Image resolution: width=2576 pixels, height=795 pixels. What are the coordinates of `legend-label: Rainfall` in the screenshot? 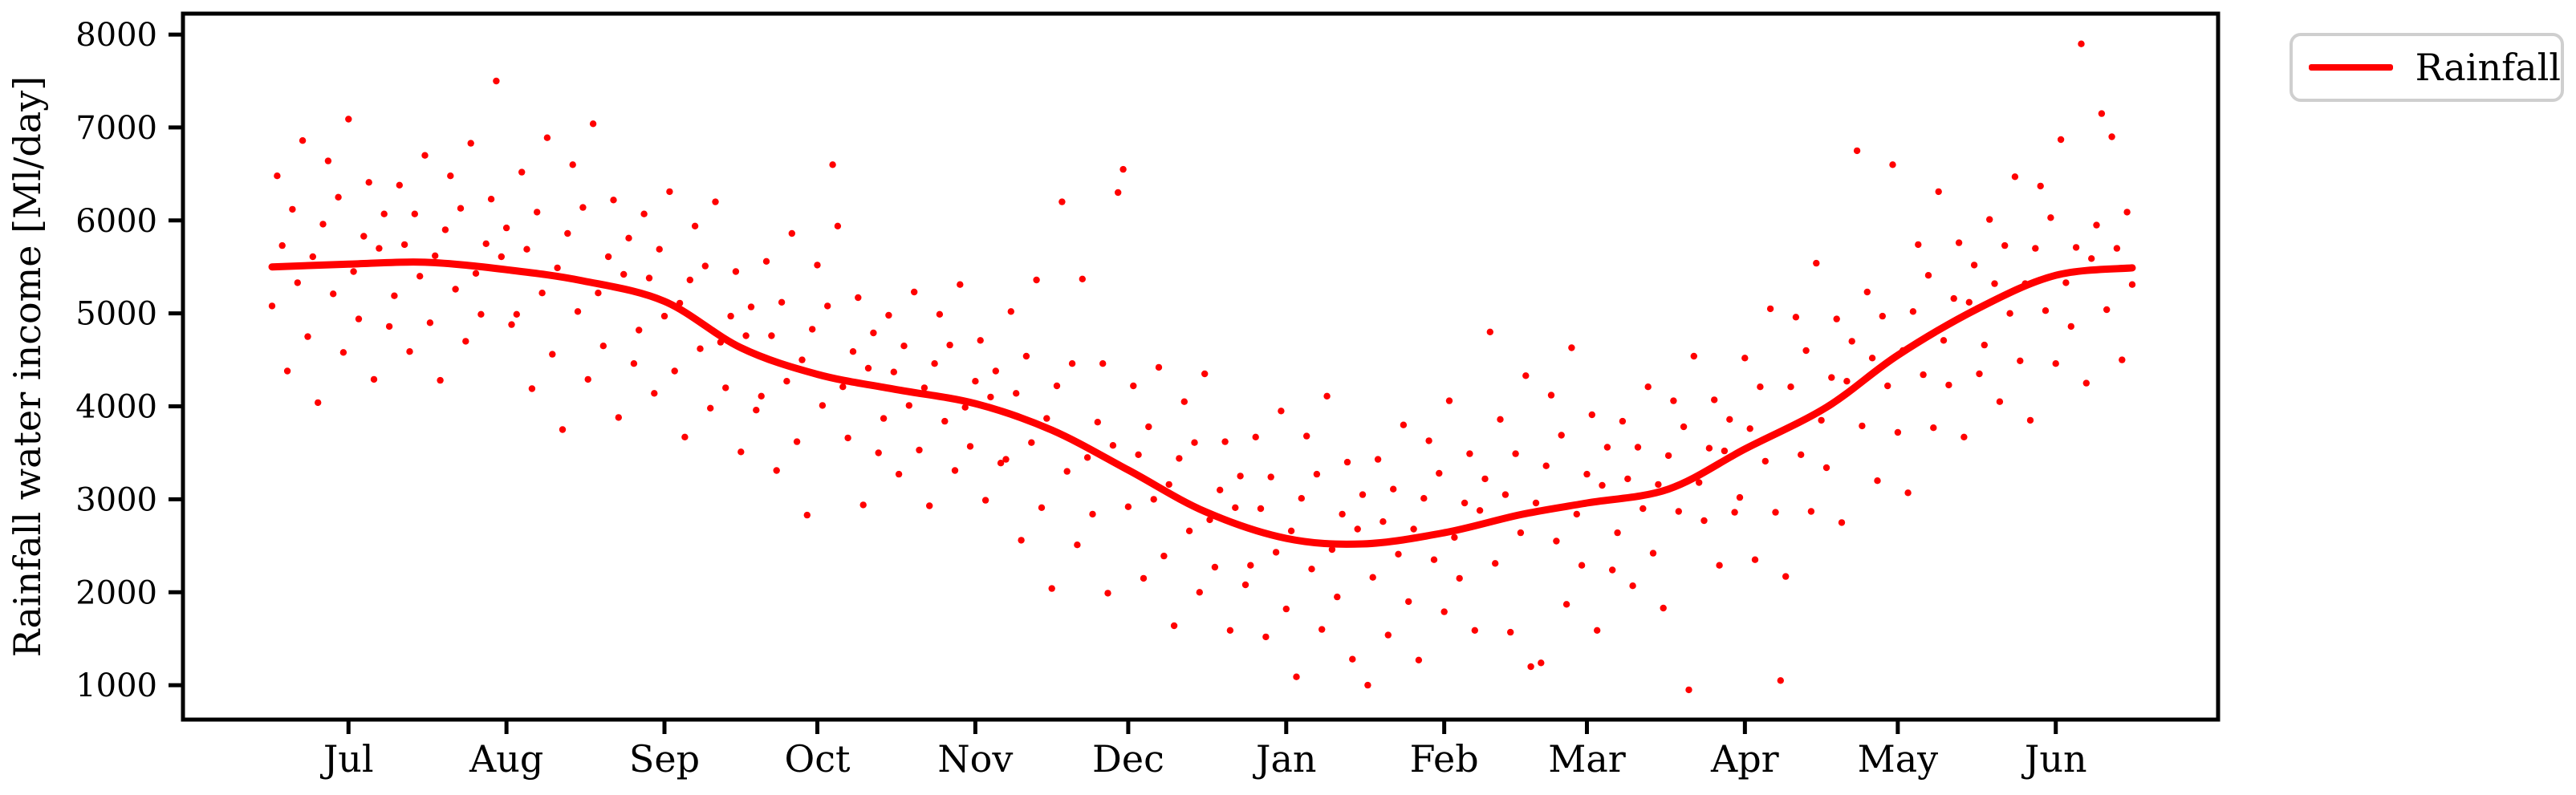 It's located at (2488, 67).